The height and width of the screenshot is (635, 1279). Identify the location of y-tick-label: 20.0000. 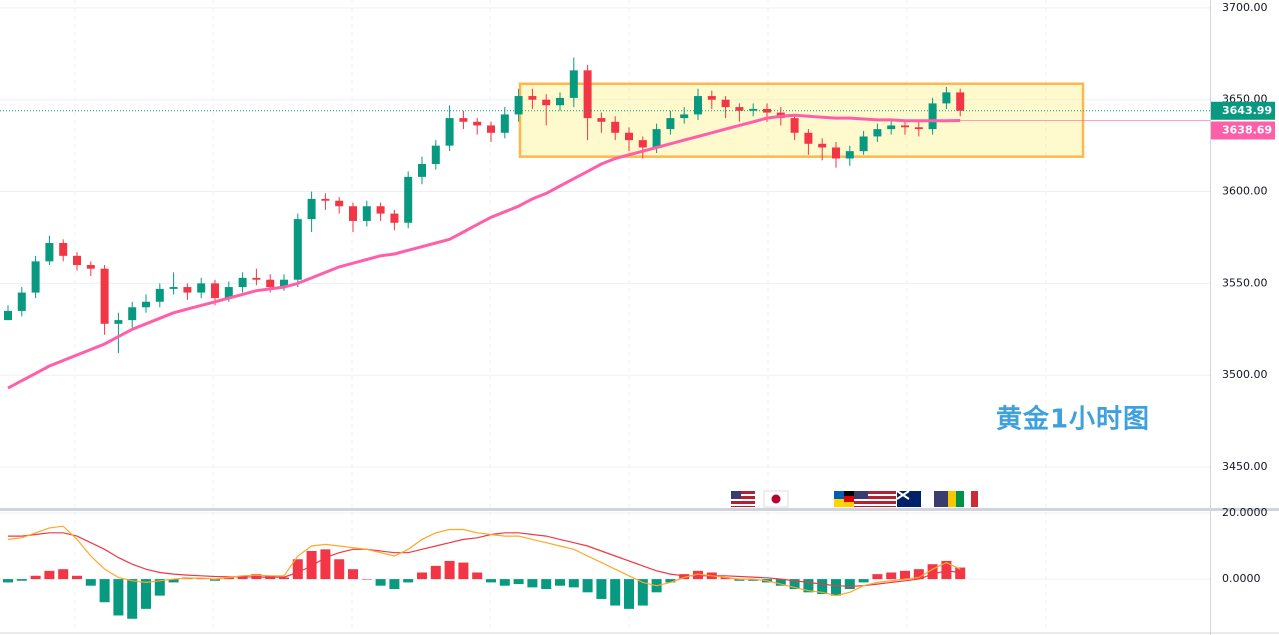
(1245, 512).